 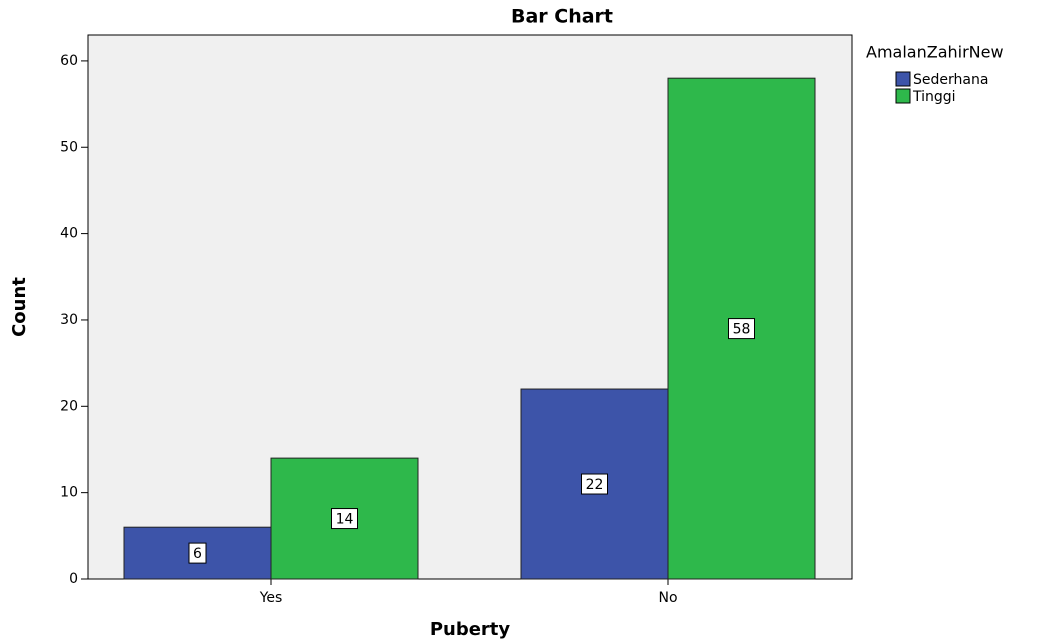 I want to click on value-label: 6, so click(x=197, y=554).